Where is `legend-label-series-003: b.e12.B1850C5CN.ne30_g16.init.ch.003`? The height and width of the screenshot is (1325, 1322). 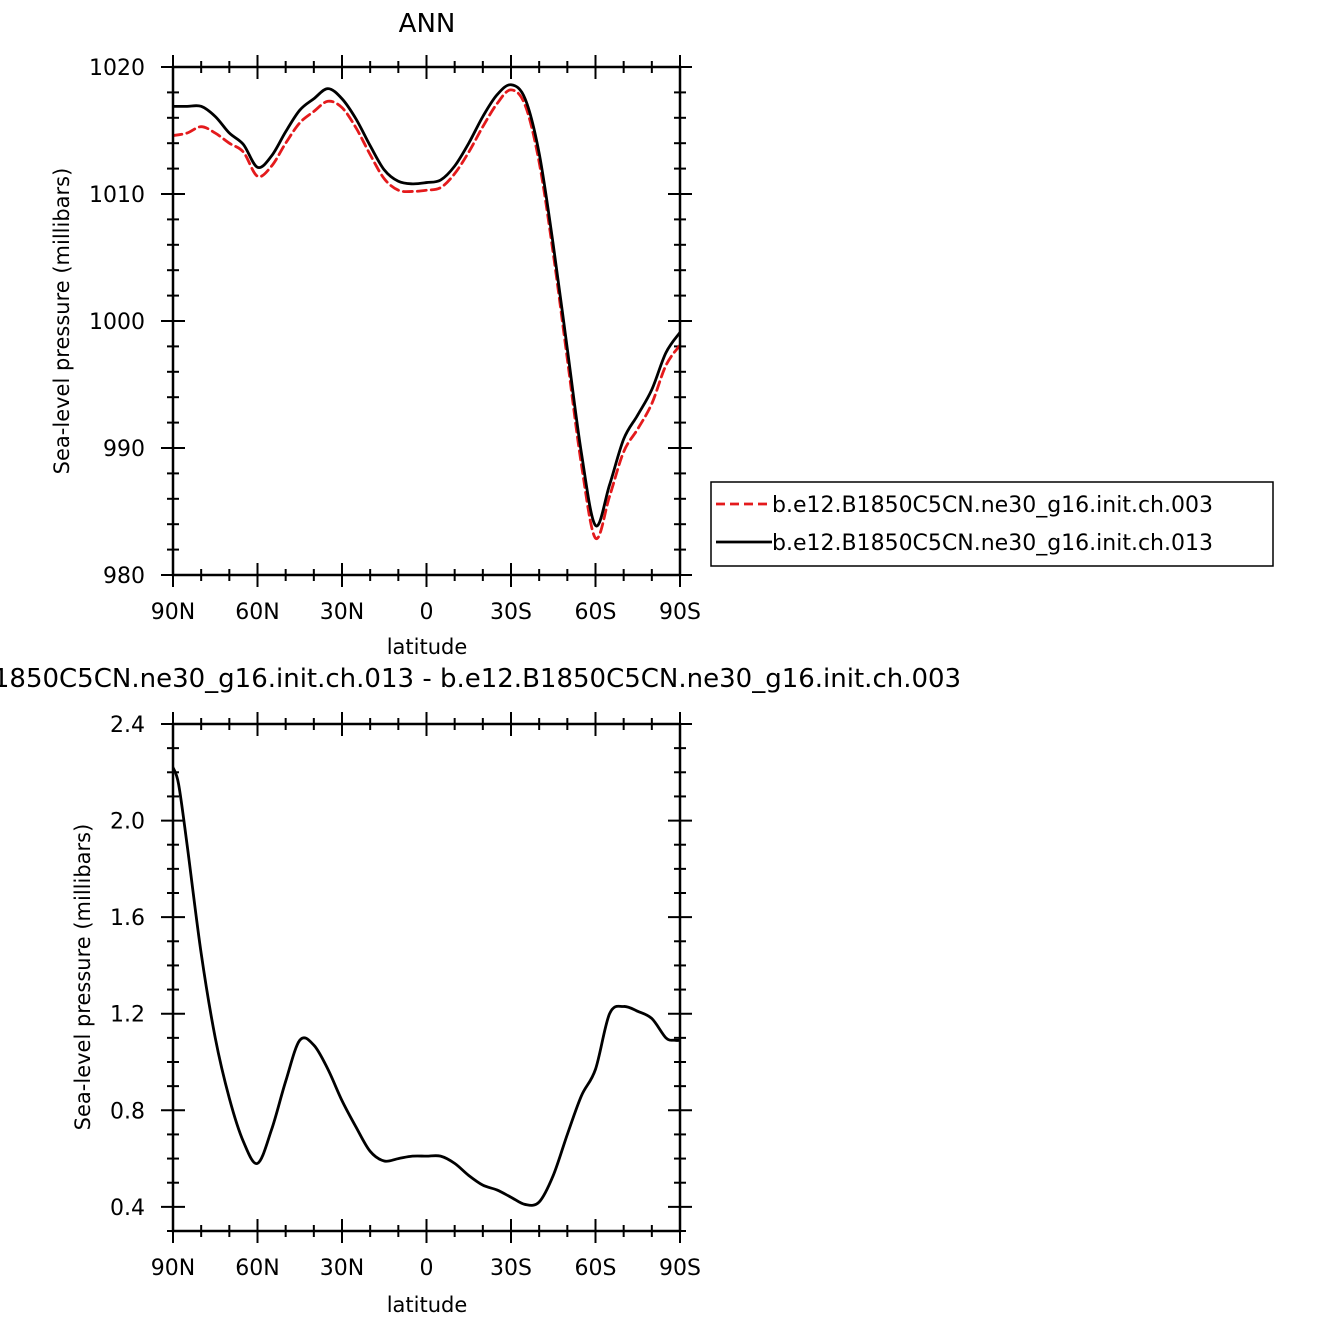 legend-label-series-003: b.e12.B1850C5CN.ne30_g16.init.ch.003 is located at coordinates (992, 505).